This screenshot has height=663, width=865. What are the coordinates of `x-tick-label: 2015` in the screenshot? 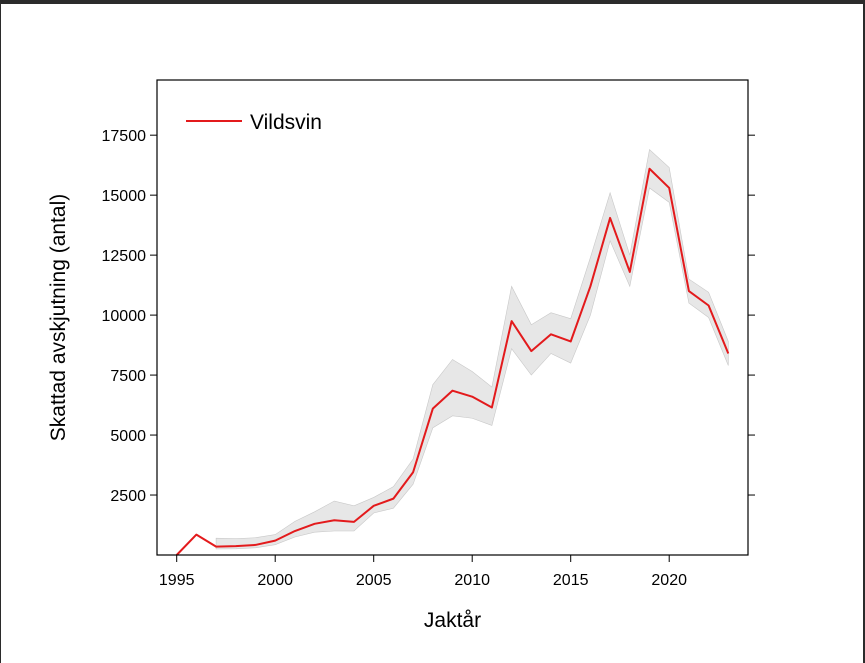 It's located at (571, 580).